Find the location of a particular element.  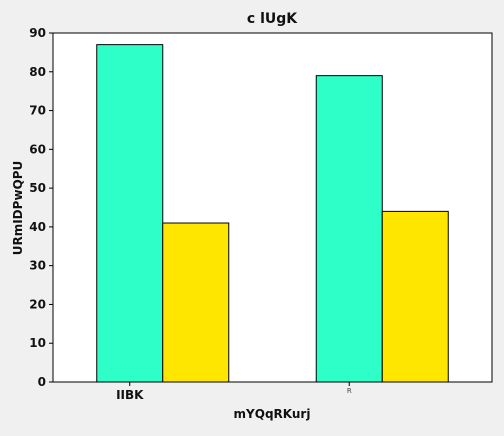

y-tick-label: 40 is located at coordinates (37, 227).